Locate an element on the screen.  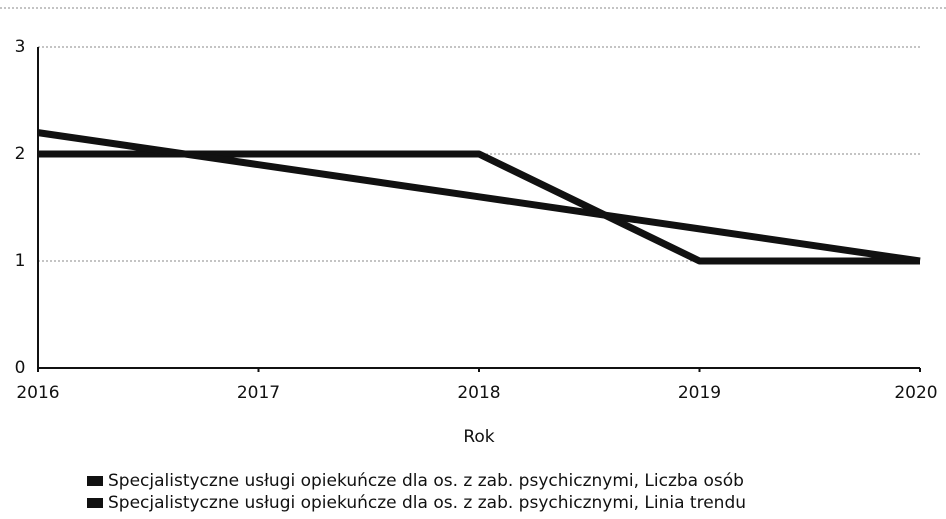
y-tick-label: 1 is located at coordinates (20, 261).